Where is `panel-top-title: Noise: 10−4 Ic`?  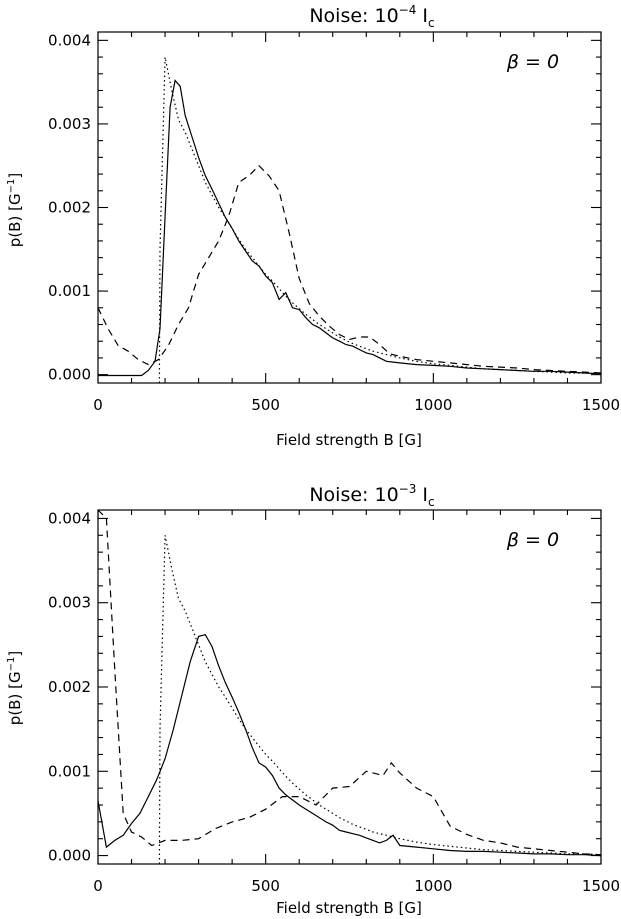
panel-top-title: Noise: 10−4 Ic is located at coordinates (371, 16).